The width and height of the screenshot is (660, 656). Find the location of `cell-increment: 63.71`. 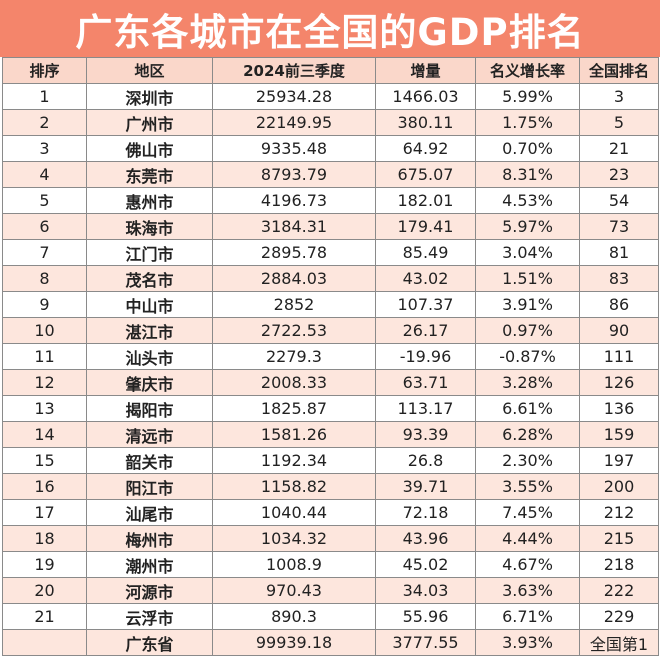

cell-increment: 63.71 is located at coordinates (425, 382).